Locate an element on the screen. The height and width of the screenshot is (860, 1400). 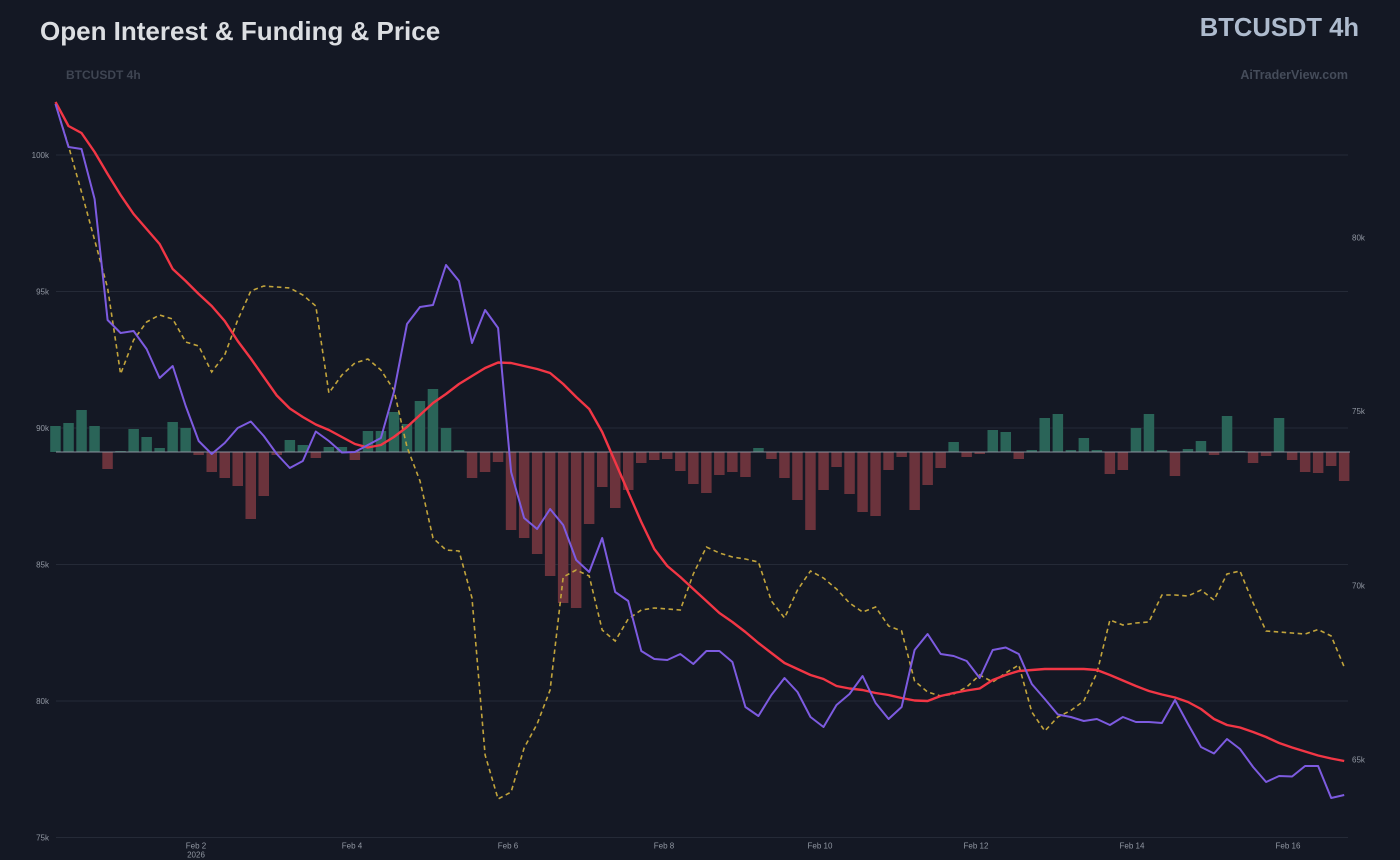
svg-text: 90k is located at coordinates (43, 428).